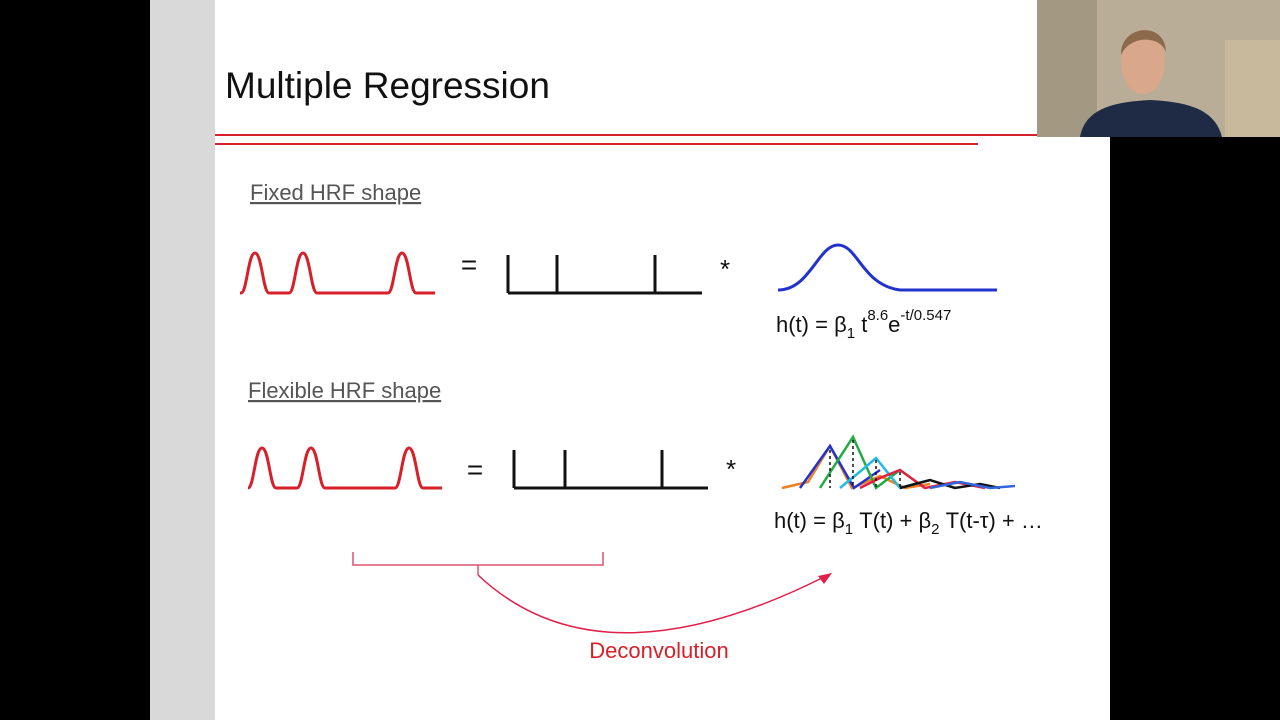  What do you see at coordinates (387, 85) in the screenshot?
I see `slide-title: Multiple Regression` at bounding box center [387, 85].